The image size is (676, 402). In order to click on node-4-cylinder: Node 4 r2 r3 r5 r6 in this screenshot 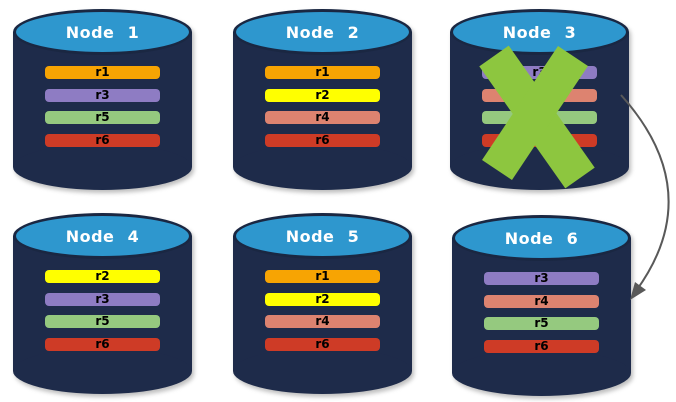, I will do `click(102, 303)`.